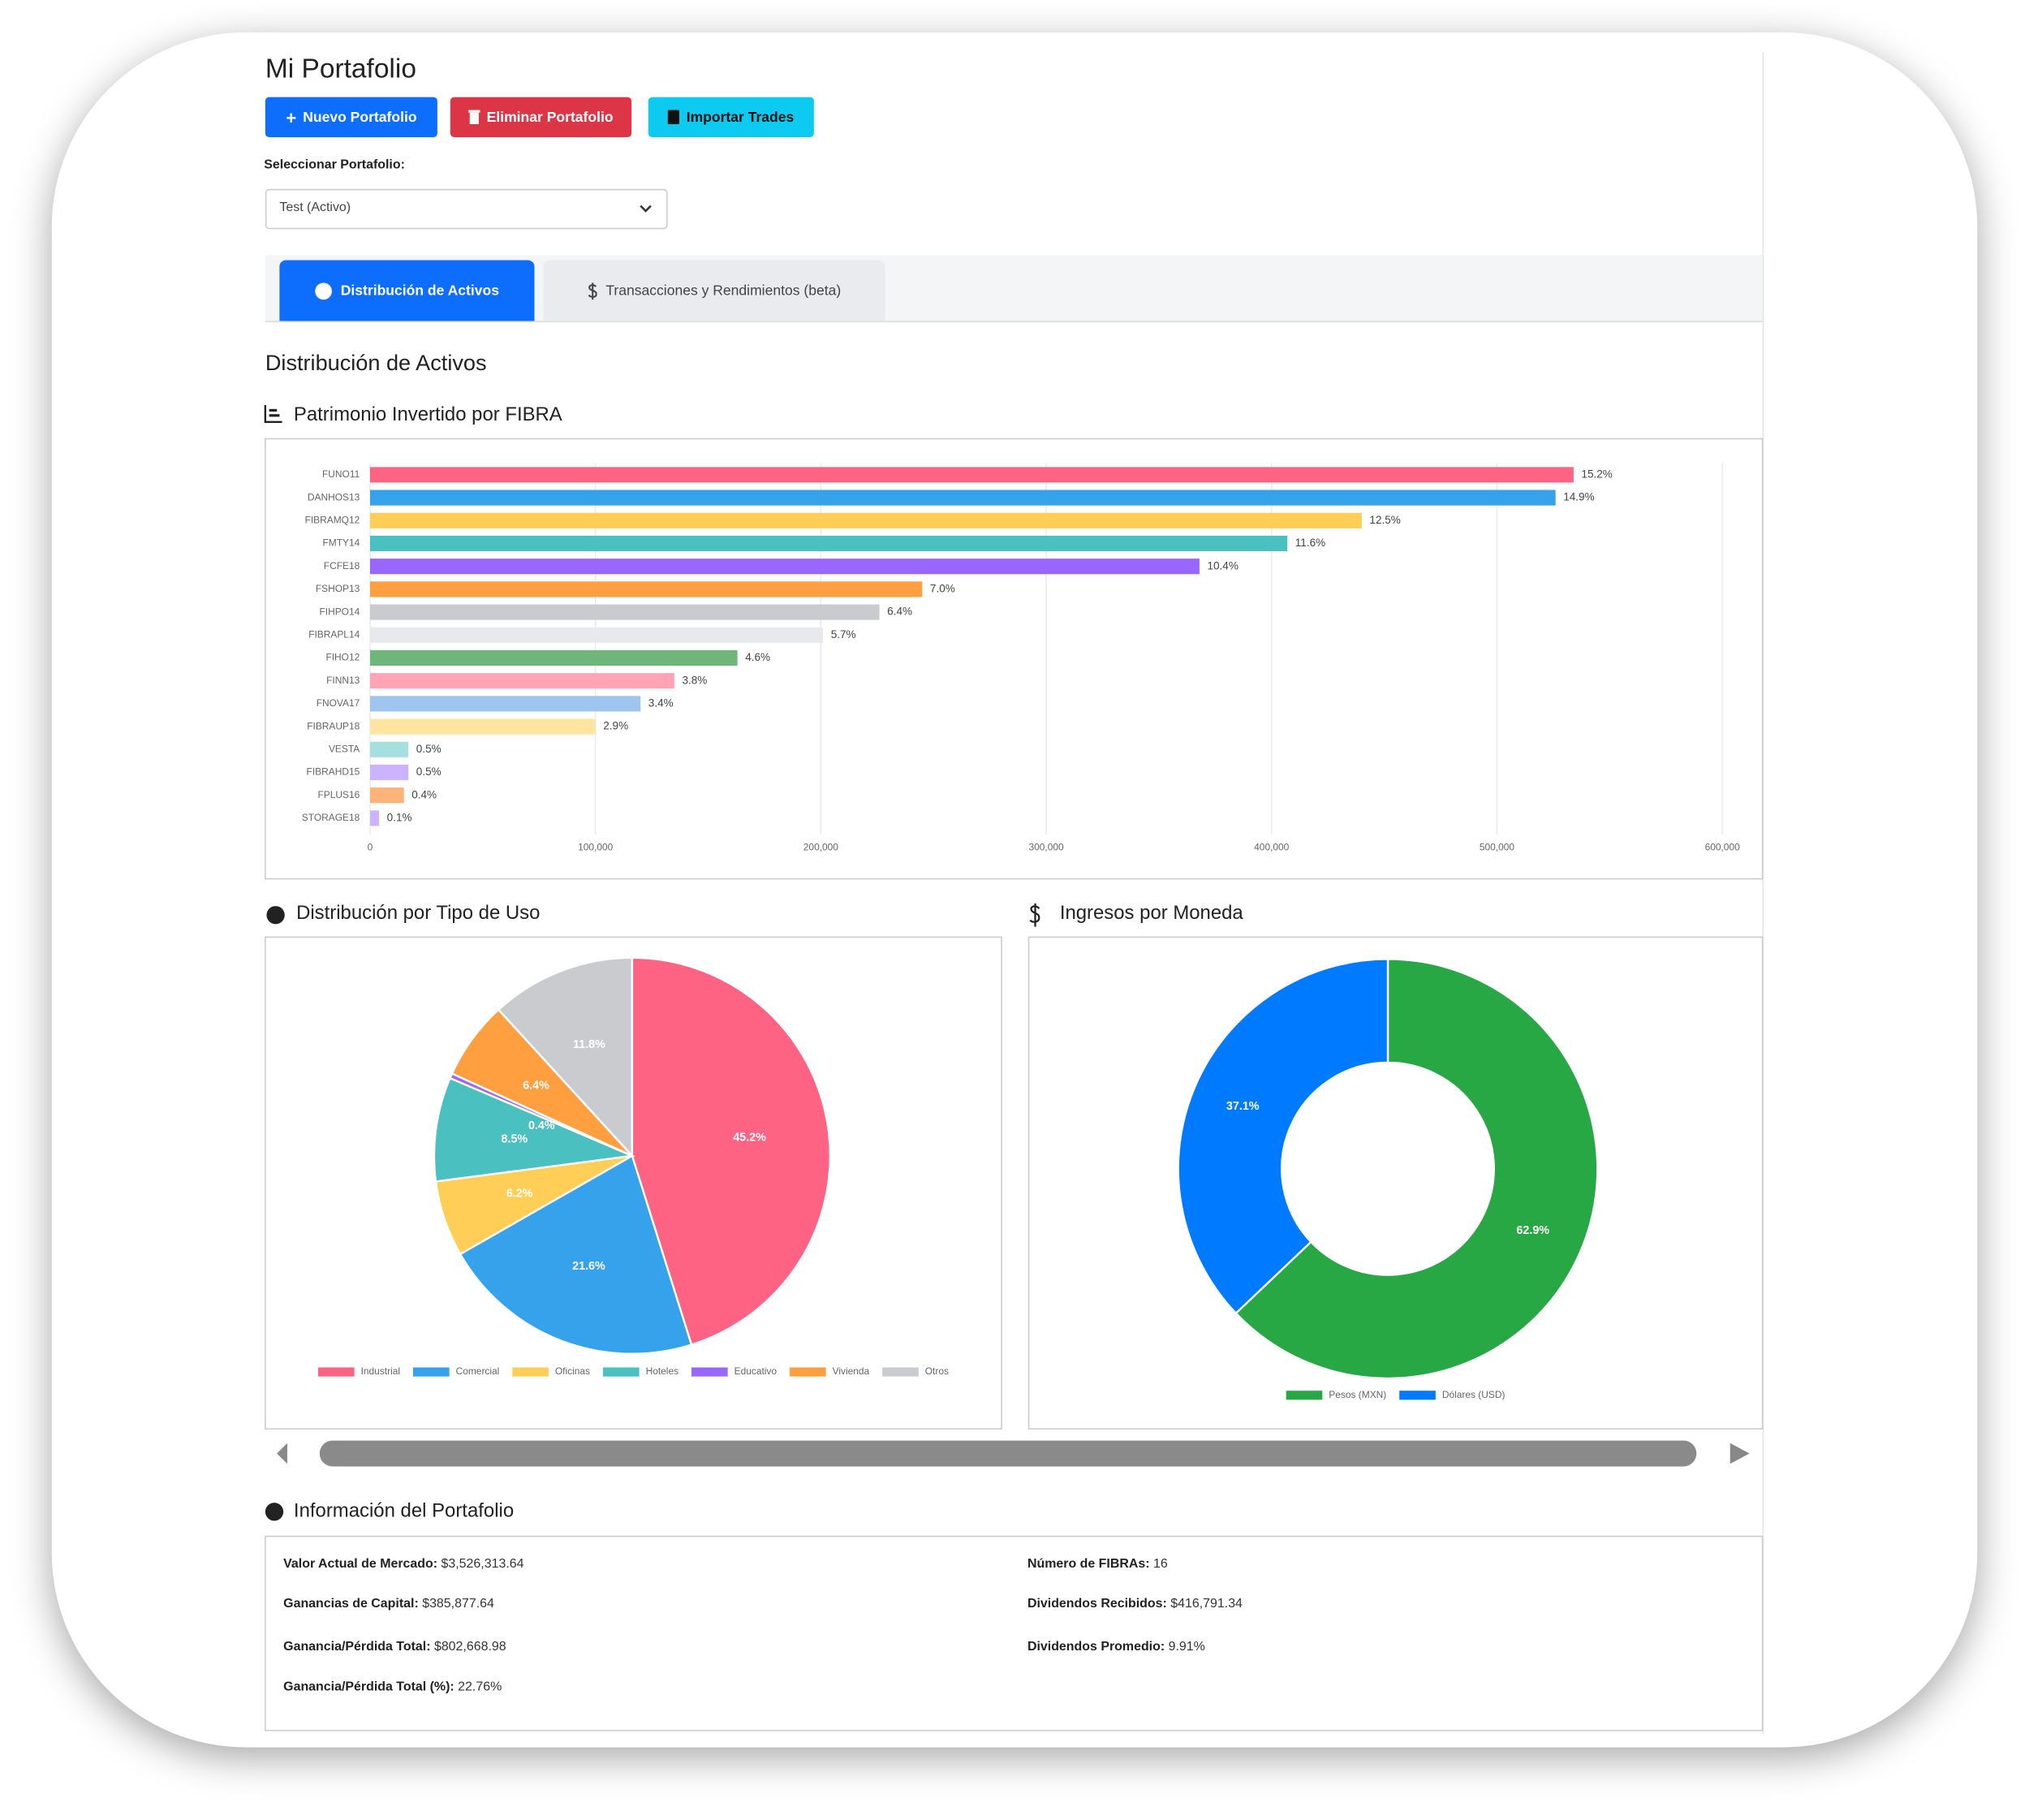 This screenshot has width=2029, height=1820. I want to click on legend-item: Hoteles, so click(640, 1371).